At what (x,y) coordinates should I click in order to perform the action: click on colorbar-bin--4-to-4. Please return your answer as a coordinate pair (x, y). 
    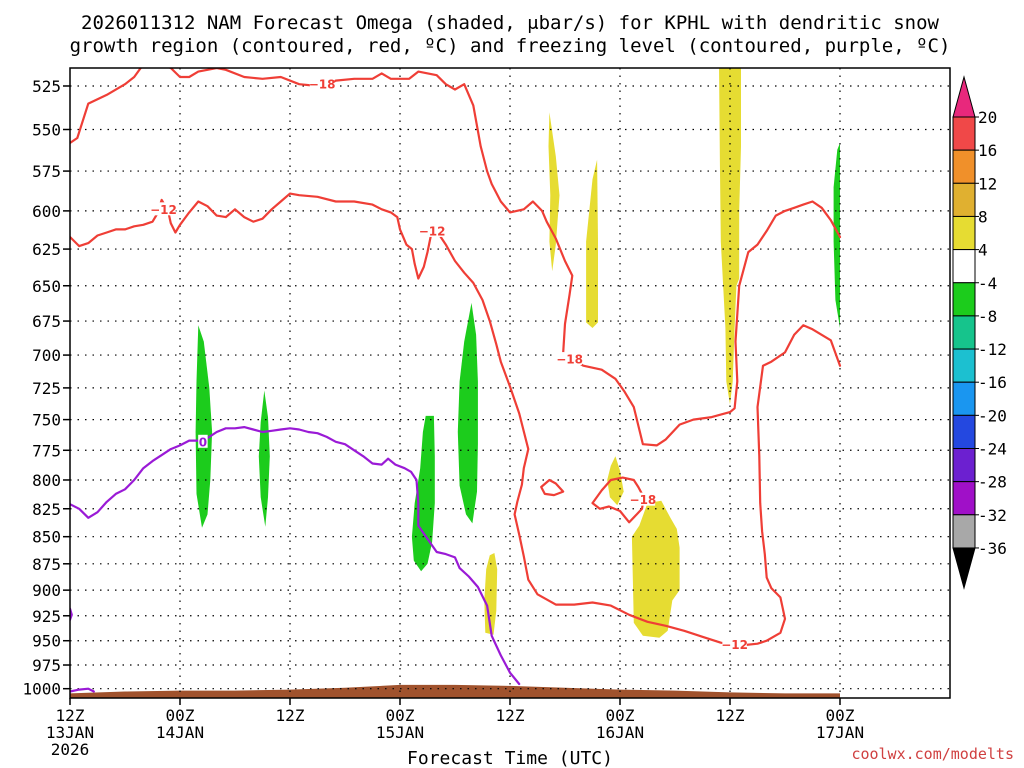
    Looking at the image, I should click on (964, 266).